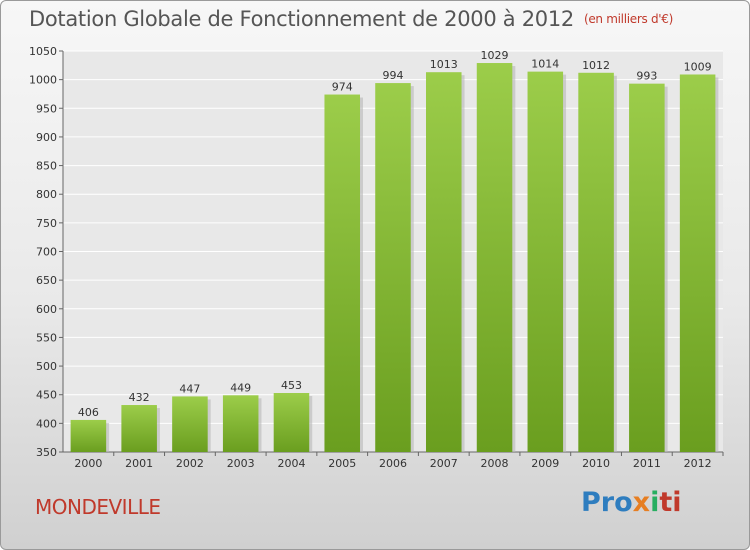 This screenshot has height=550, width=750. What do you see at coordinates (240, 387) in the screenshot?
I see `data-label: 449` at bounding box center [240, 387].